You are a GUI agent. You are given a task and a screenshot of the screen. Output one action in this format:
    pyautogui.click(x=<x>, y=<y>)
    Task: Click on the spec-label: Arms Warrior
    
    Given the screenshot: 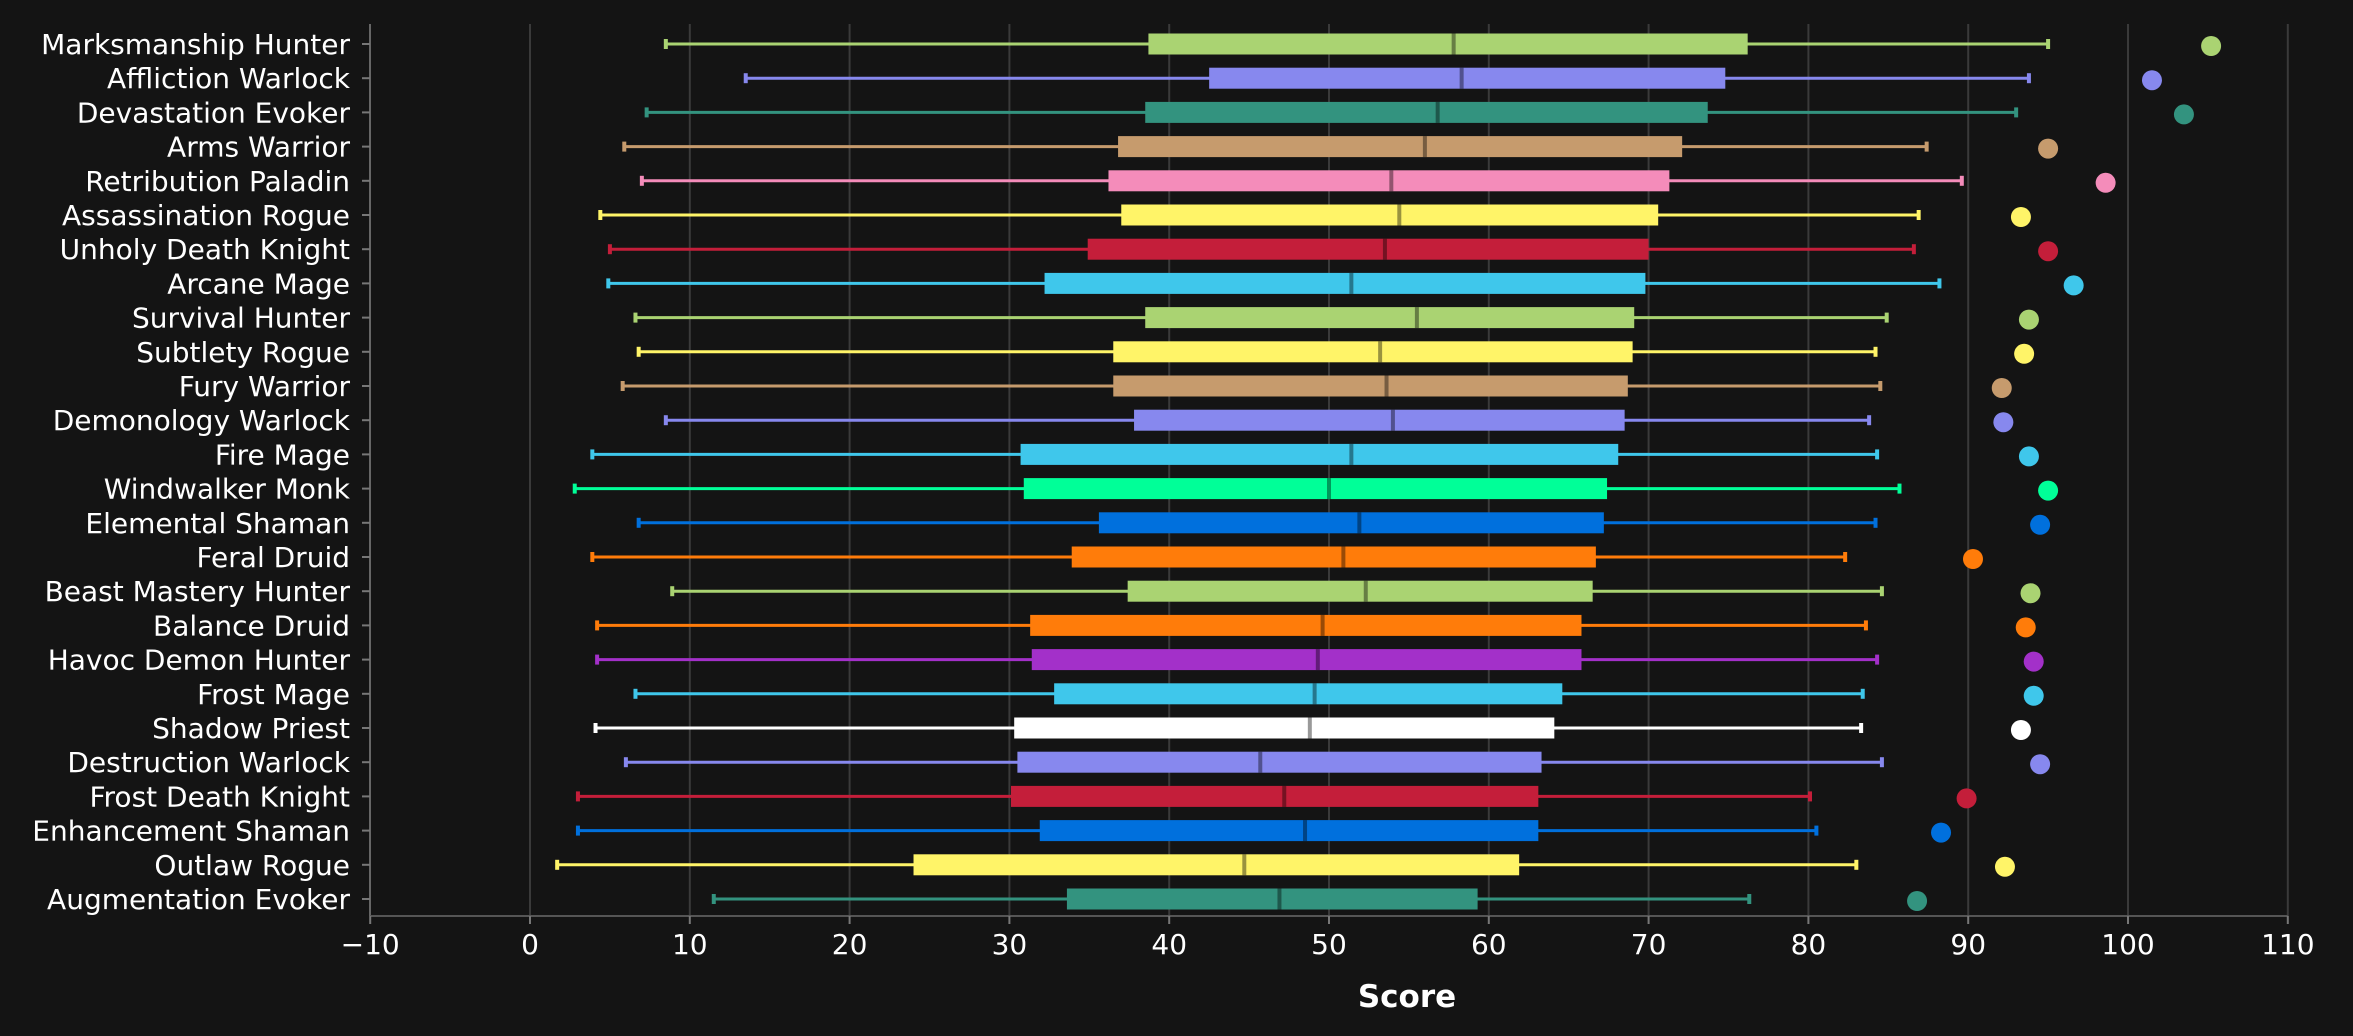 What is the action you would take?
    pyautogui.click(x=258, y=147)
    